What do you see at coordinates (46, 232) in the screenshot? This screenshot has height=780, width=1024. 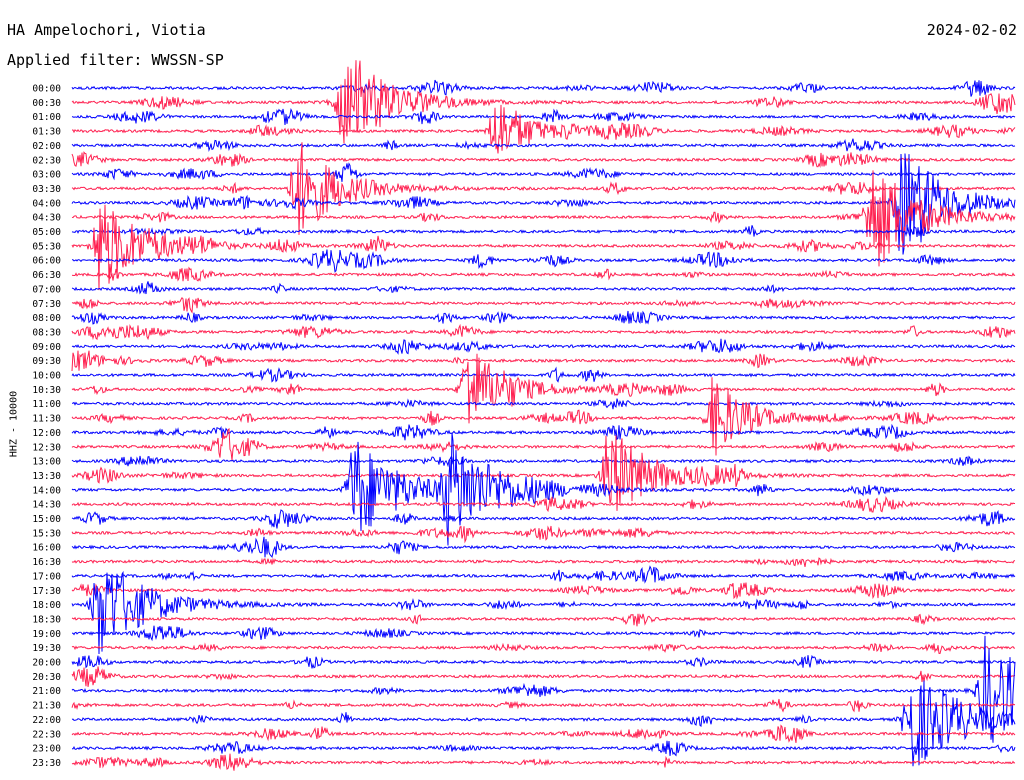 I see `tick-label: 05:00` at bounding box center [46, 232].